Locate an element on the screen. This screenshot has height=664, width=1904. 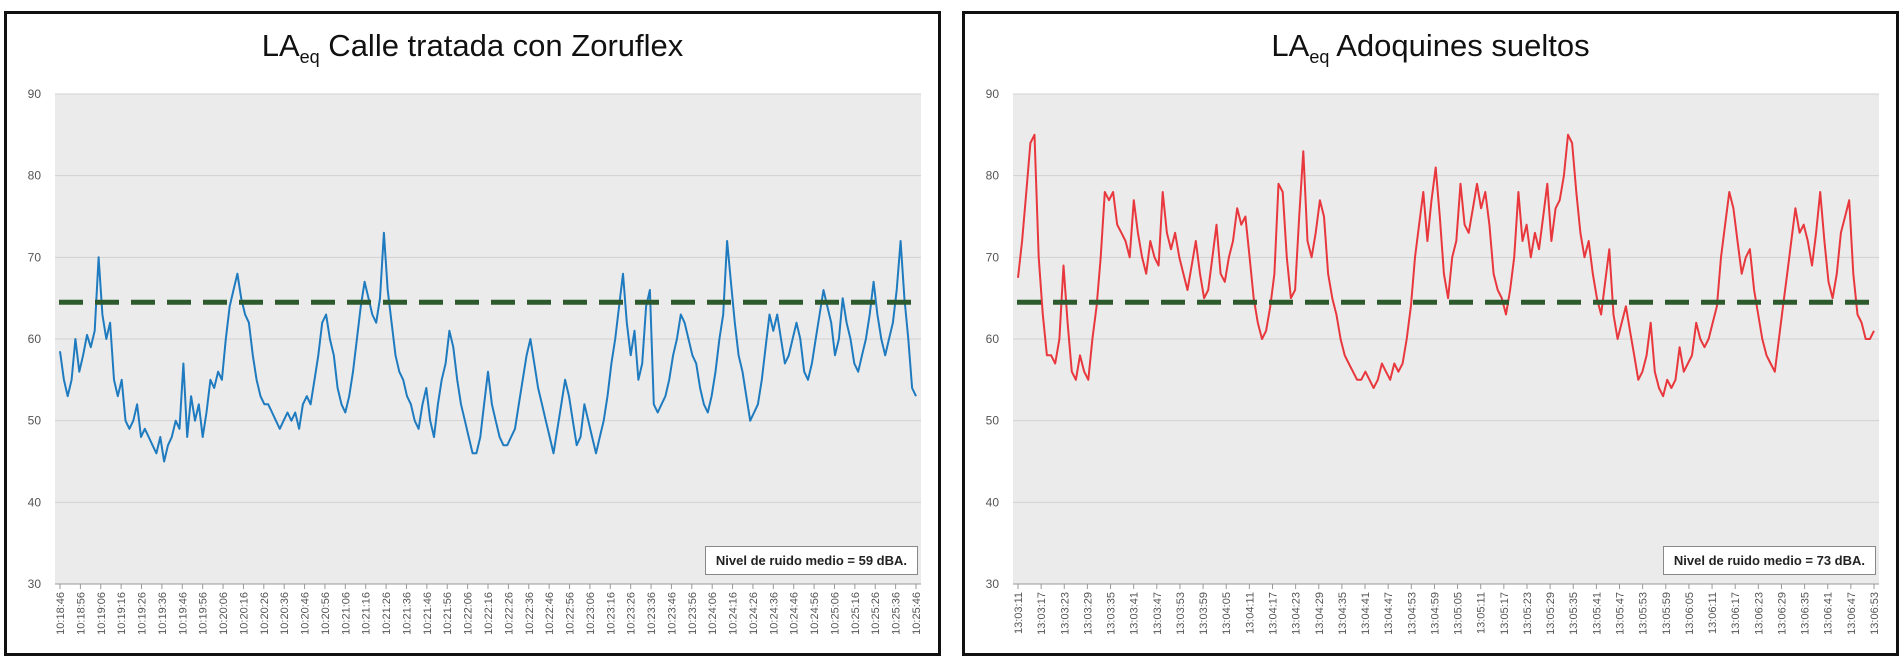
x-tick-label: 13:06:41 is located at coordinates (1829, 613).